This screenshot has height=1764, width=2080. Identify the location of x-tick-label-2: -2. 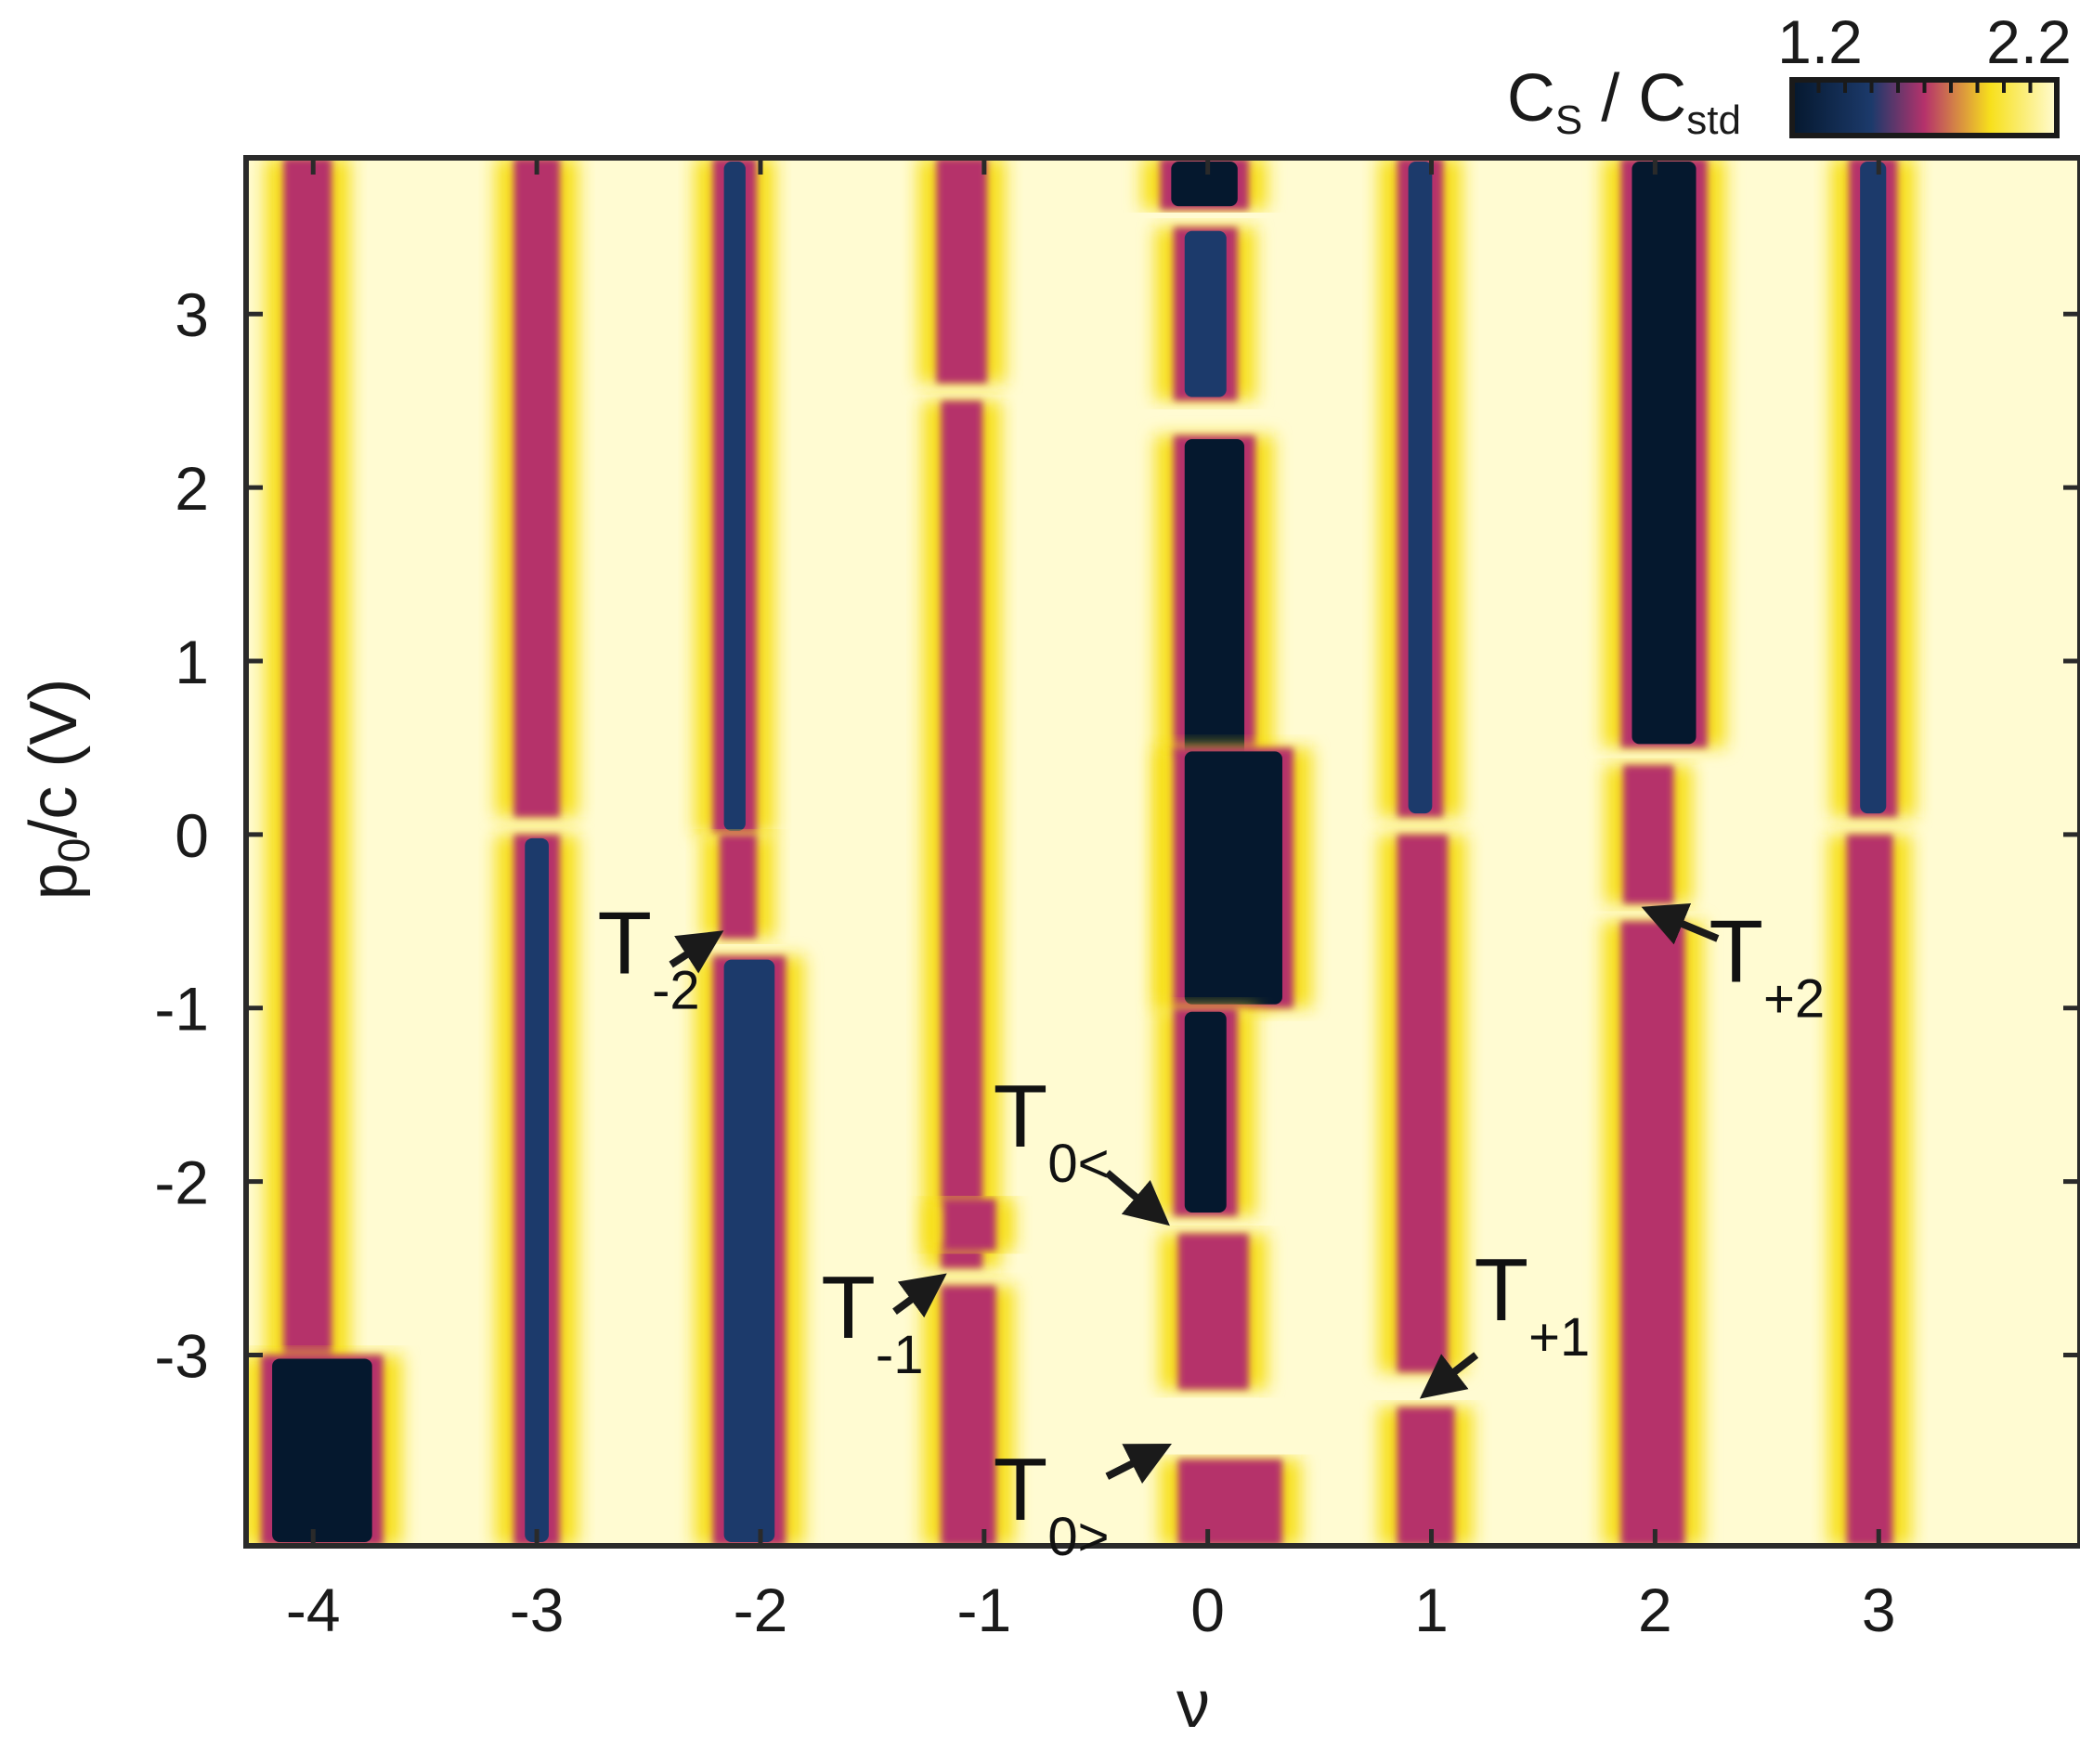
(761, 1610).